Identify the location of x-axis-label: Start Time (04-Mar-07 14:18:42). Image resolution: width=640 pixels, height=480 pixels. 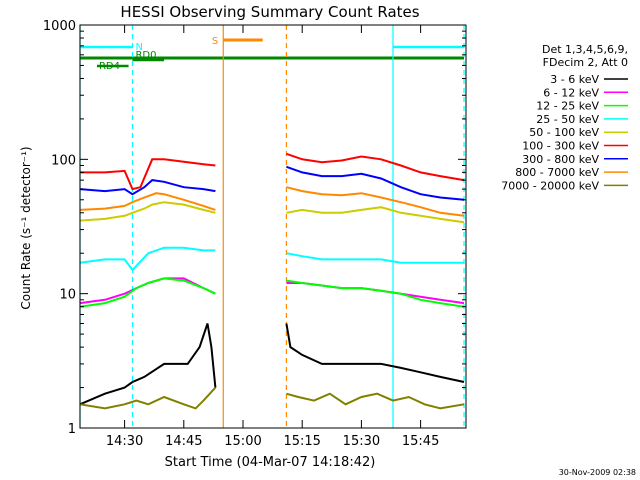
(270, 462).